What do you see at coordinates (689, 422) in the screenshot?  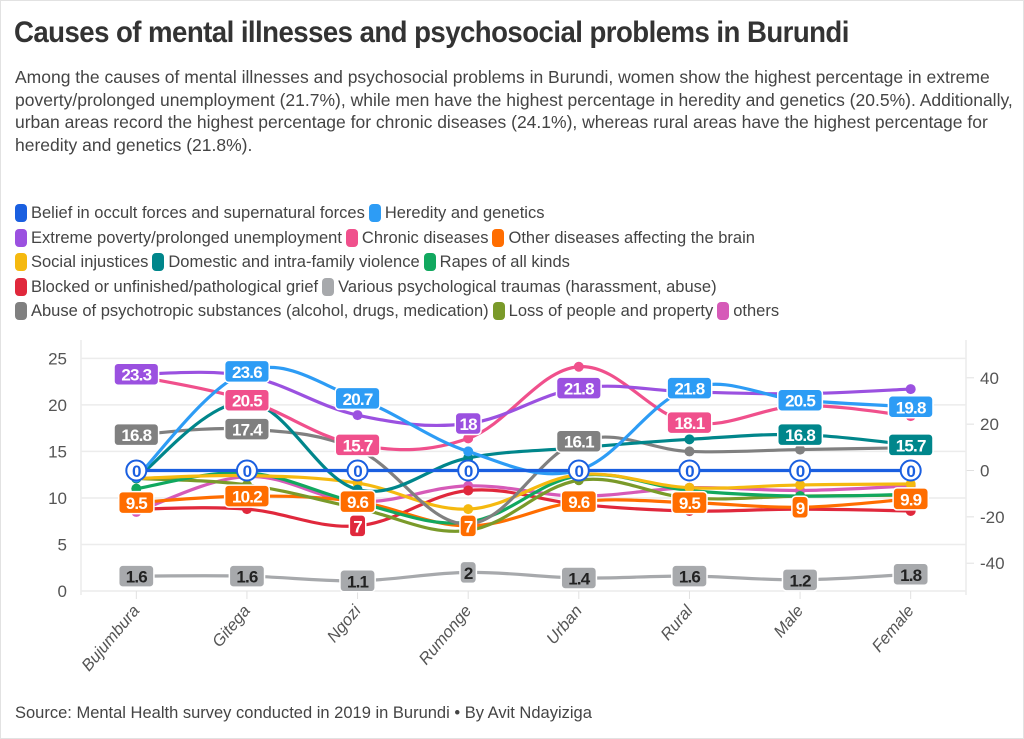 I see `data-label: 18.1` at bounding box center [689, 422].